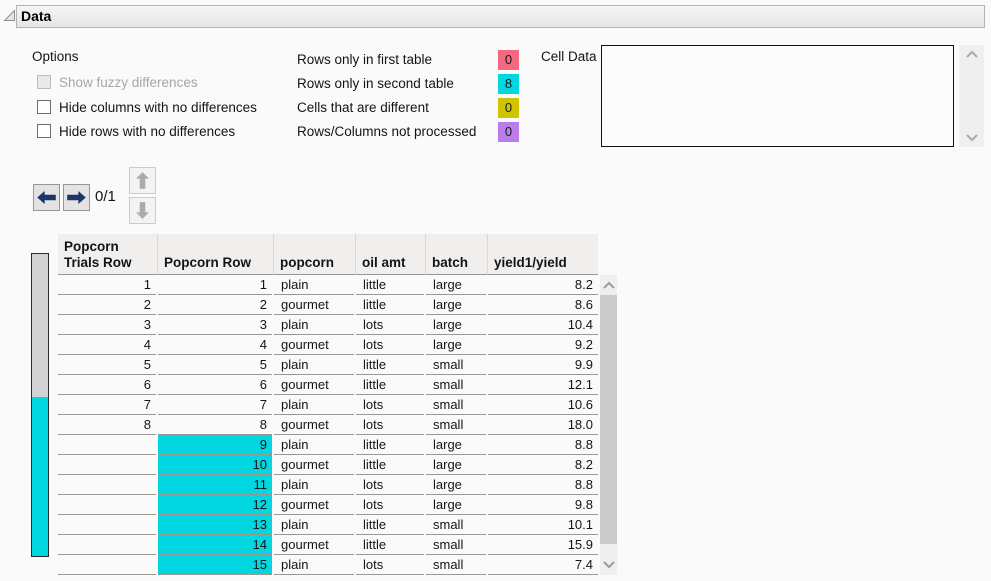 This screenshot has height=581, width=991. Describe the element at coordinates (215, 505) in the screenshot. I see `table-cell: 12` at that location.